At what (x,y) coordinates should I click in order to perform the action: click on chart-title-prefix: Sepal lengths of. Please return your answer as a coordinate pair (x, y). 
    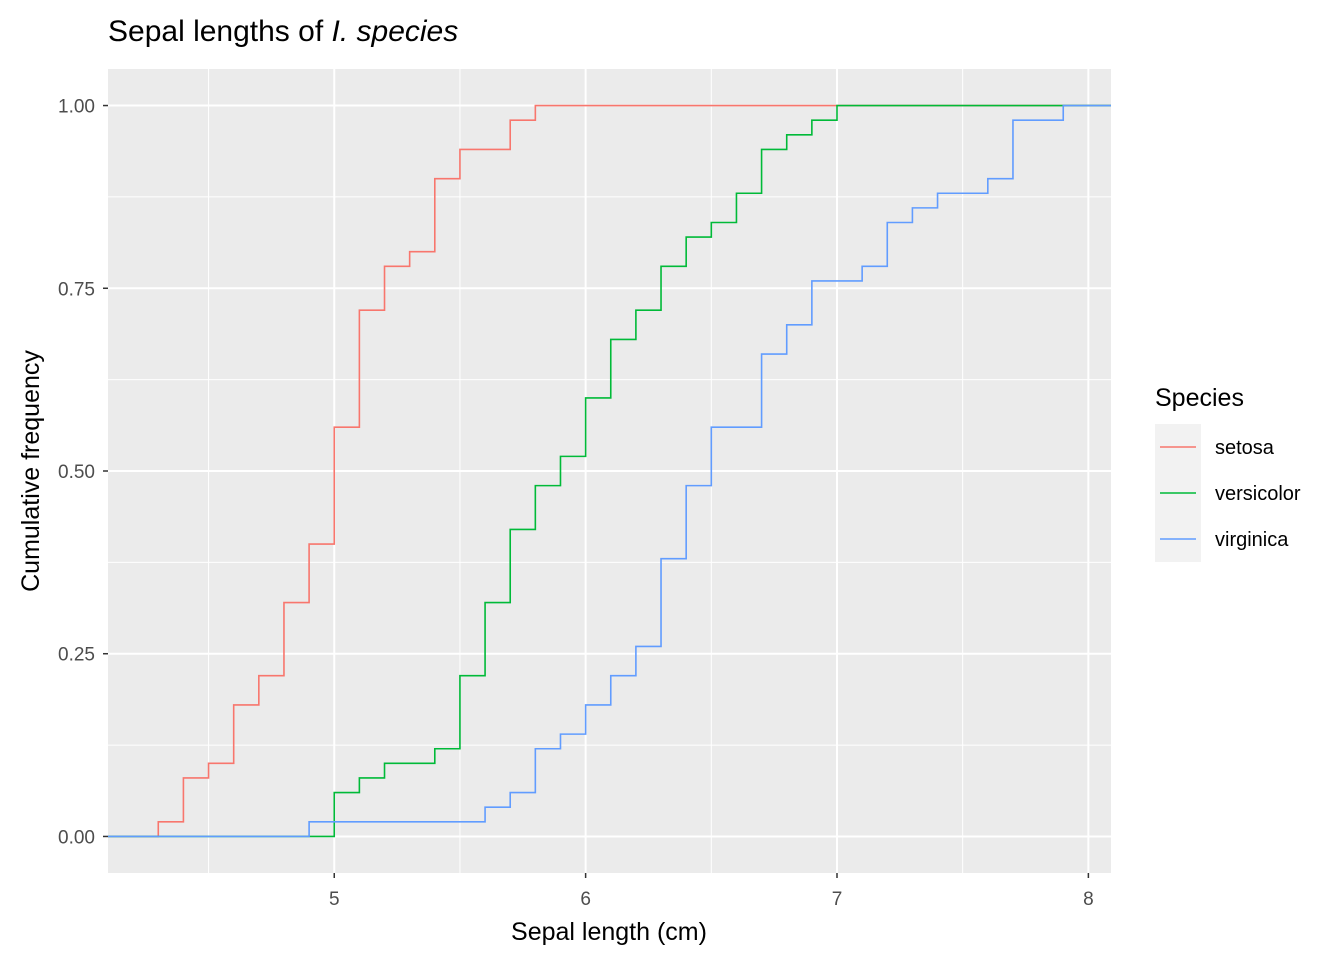
    Looking at the image, I should click on (220, 31).